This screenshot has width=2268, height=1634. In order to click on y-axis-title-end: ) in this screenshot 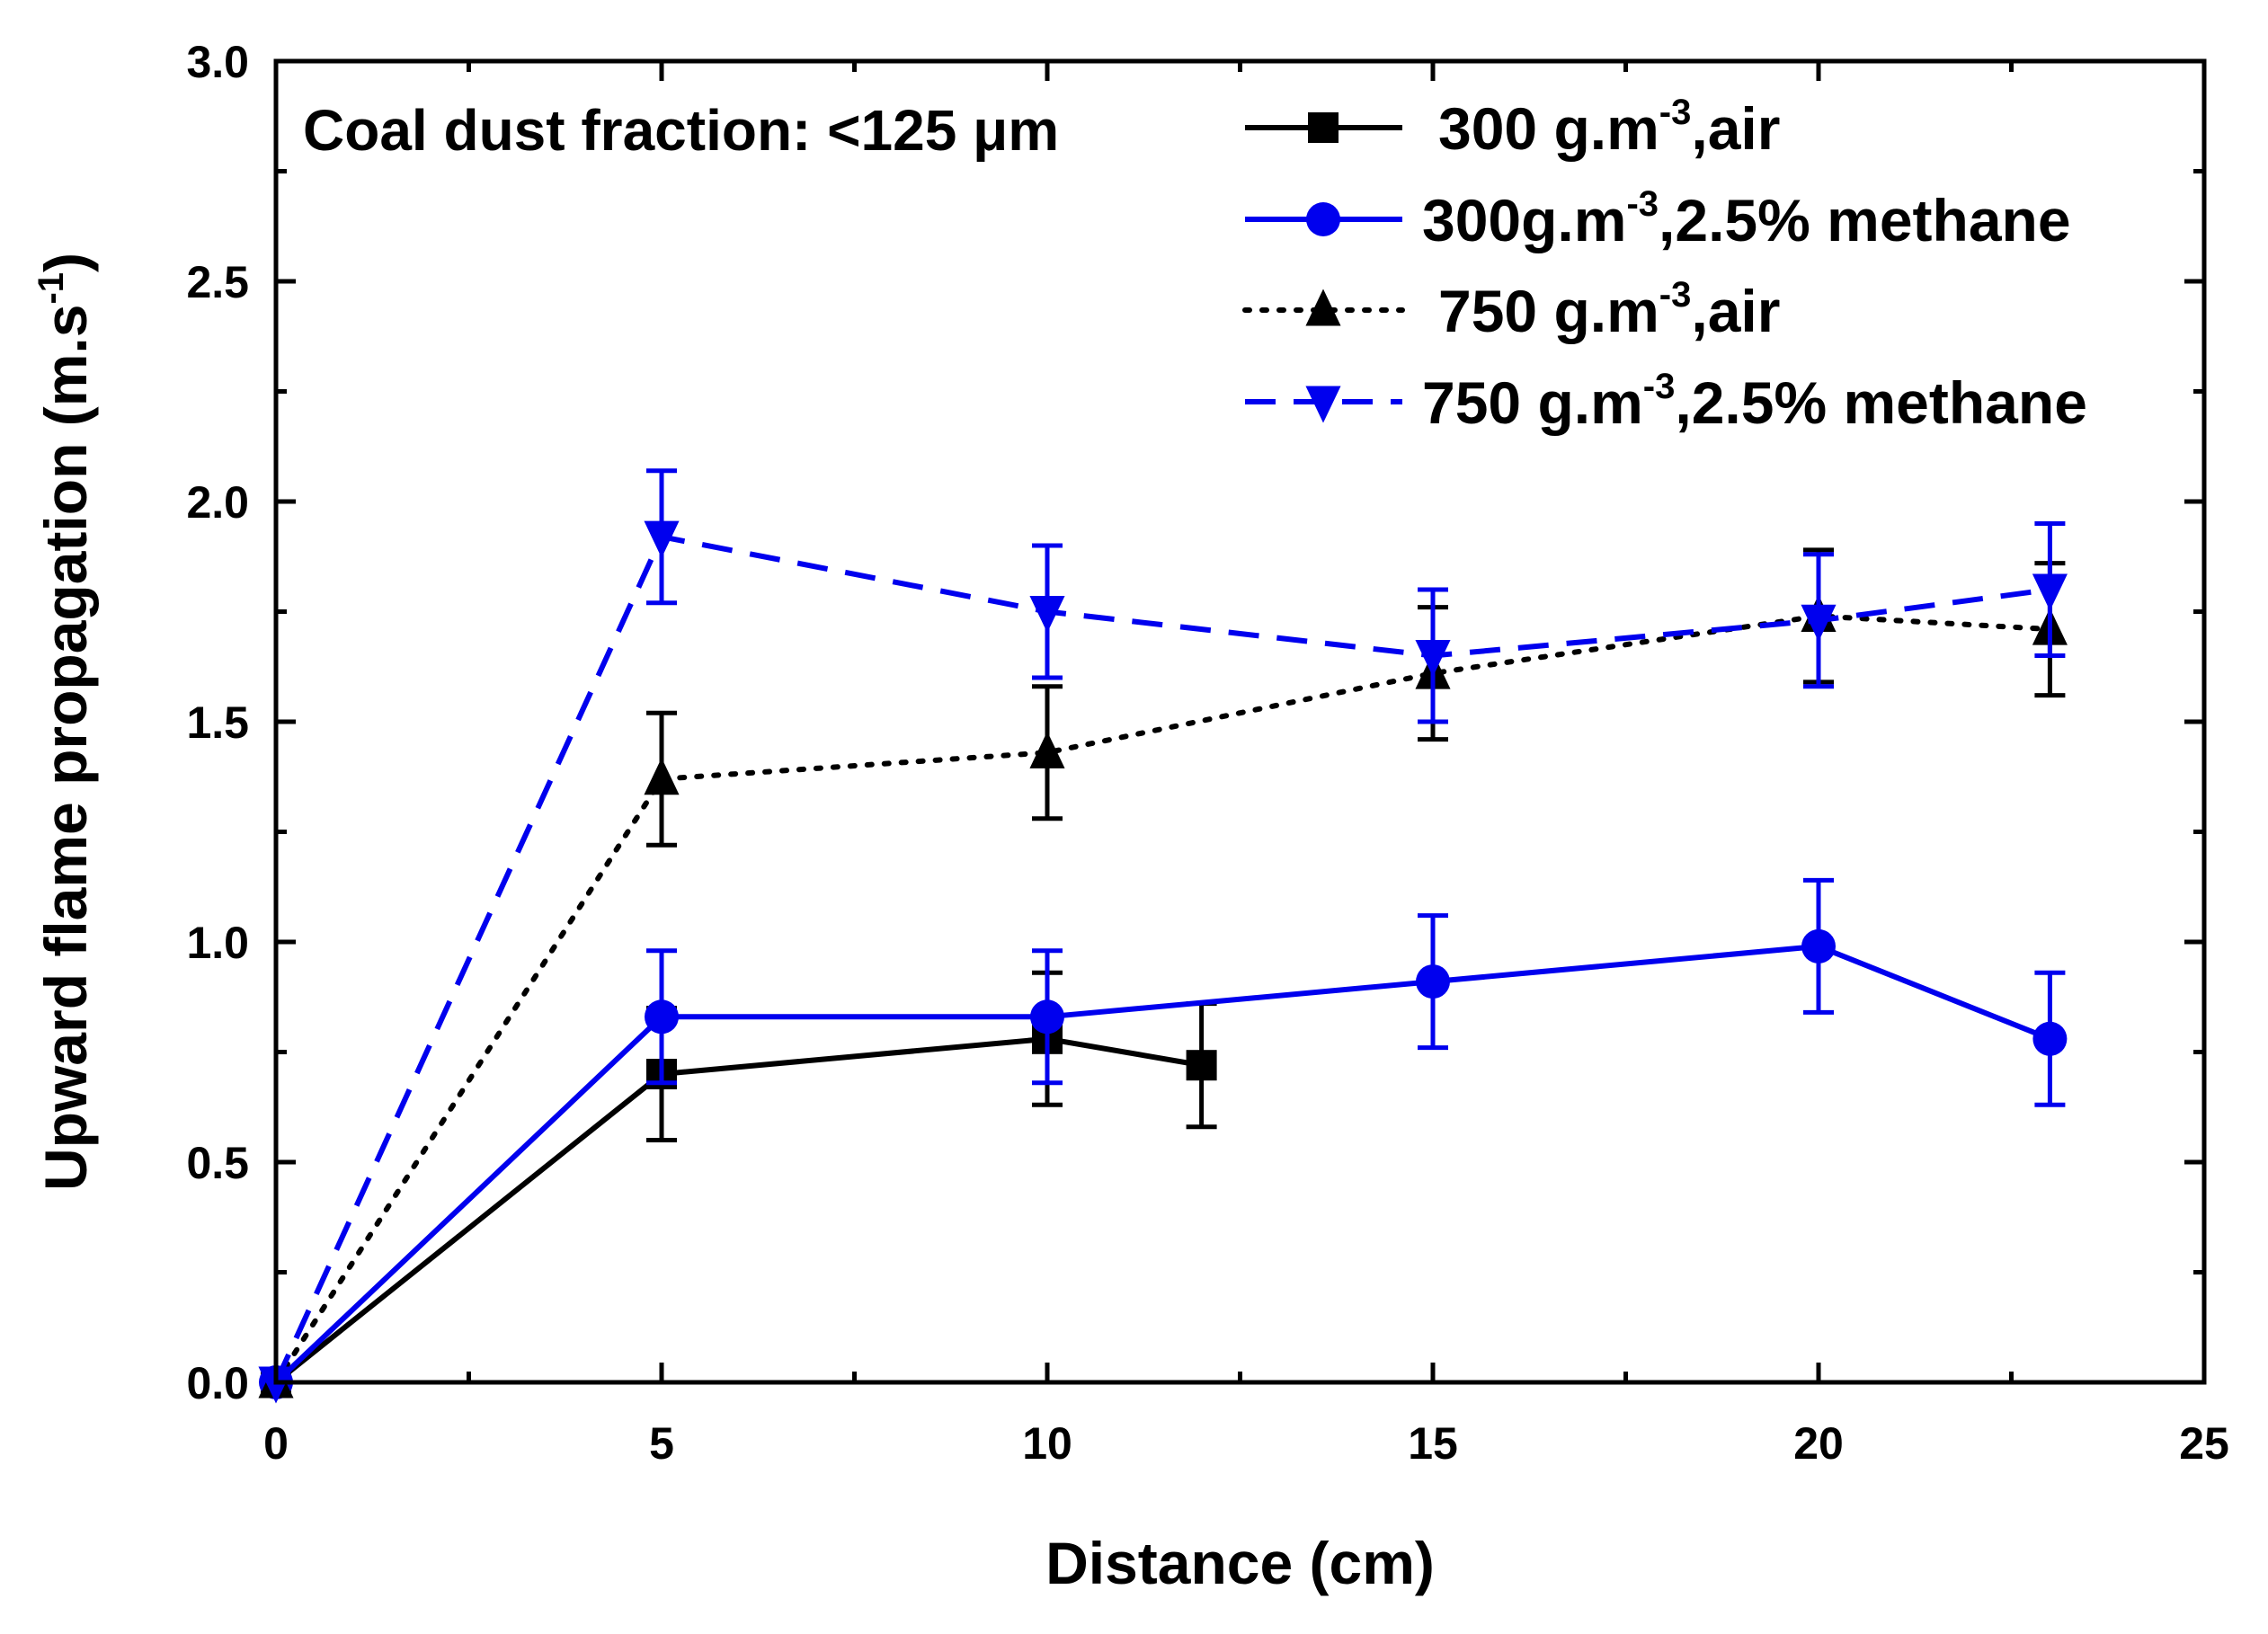, I will do `click(65, 262)`.